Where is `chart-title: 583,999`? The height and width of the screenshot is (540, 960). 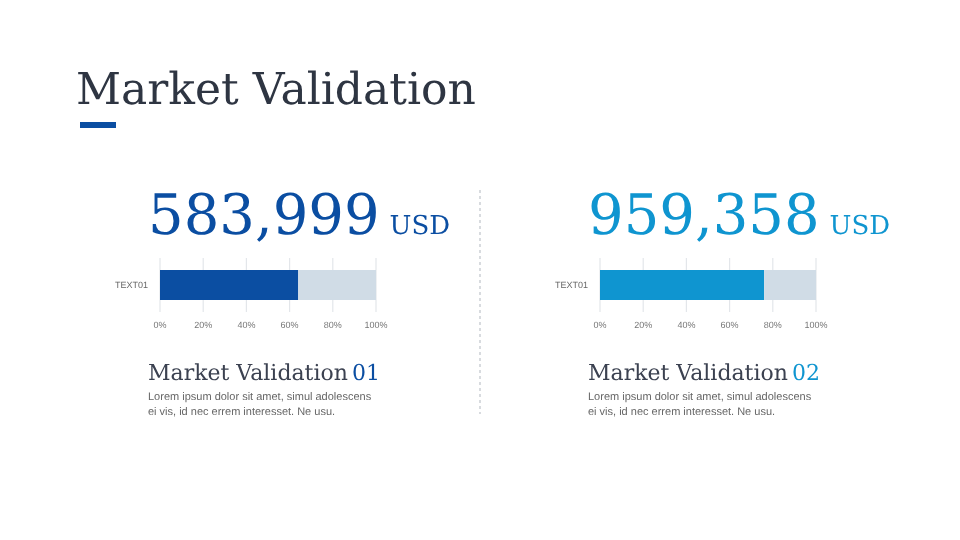
chart-title: 583,999 is located at coordinates (264, 215).